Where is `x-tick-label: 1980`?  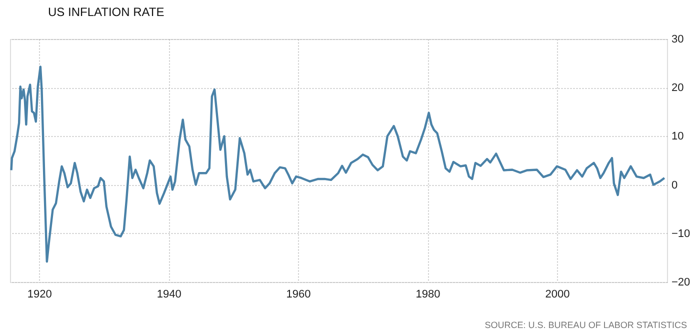
x-tick-label: 1980 is located at coordinates (428, 294).